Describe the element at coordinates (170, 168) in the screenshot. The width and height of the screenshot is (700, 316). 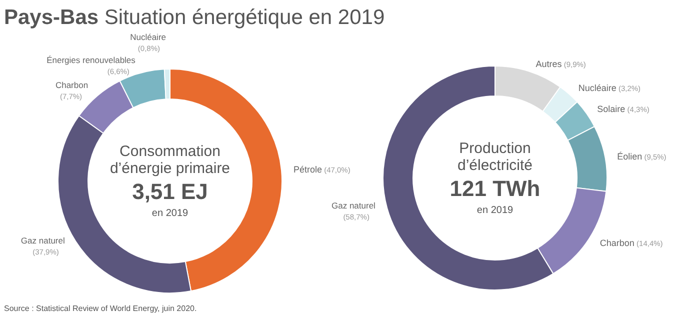
I see `text: d’énergie primaire` at that location.